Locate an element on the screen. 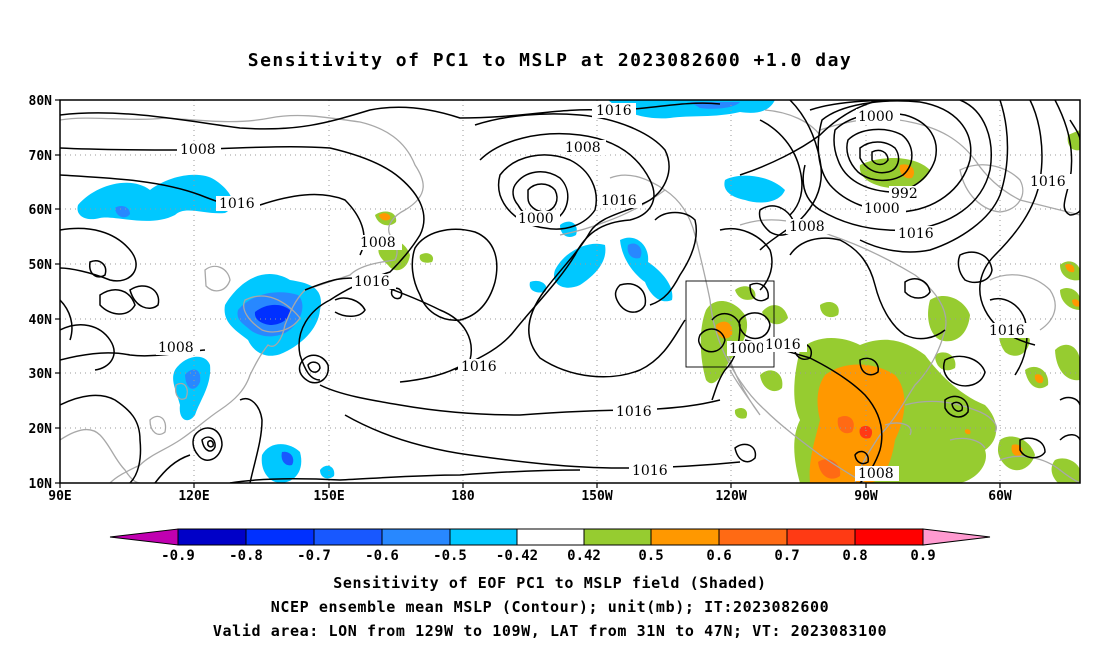 This screenshot has height=650, width=1100. lon-label: 90E is located at coordinates (59, 496).